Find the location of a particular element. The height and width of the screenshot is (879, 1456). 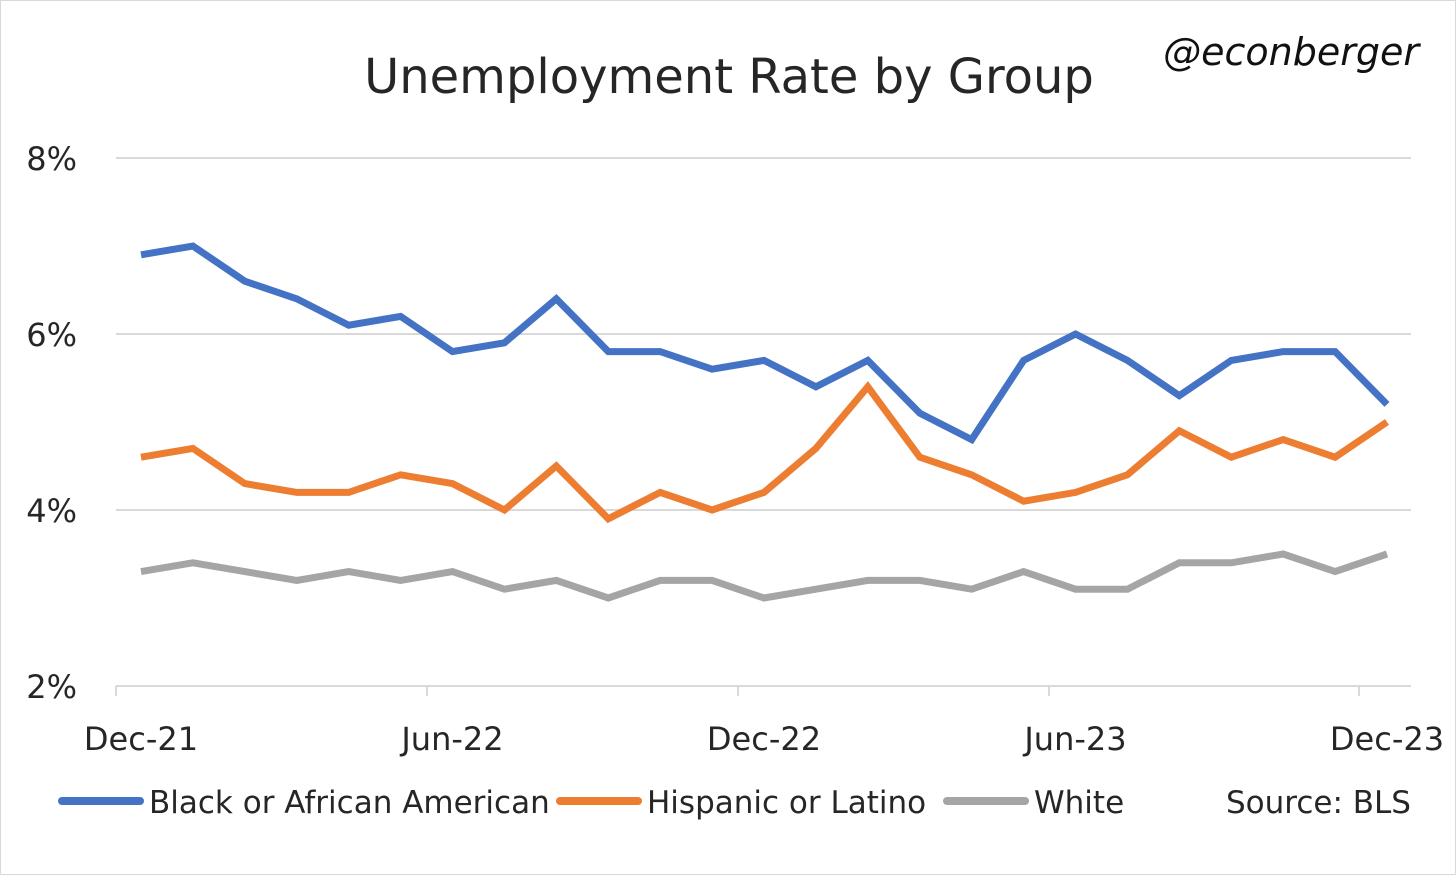

x-tick-label: Dec-22 is located at coordinates (764, 739).